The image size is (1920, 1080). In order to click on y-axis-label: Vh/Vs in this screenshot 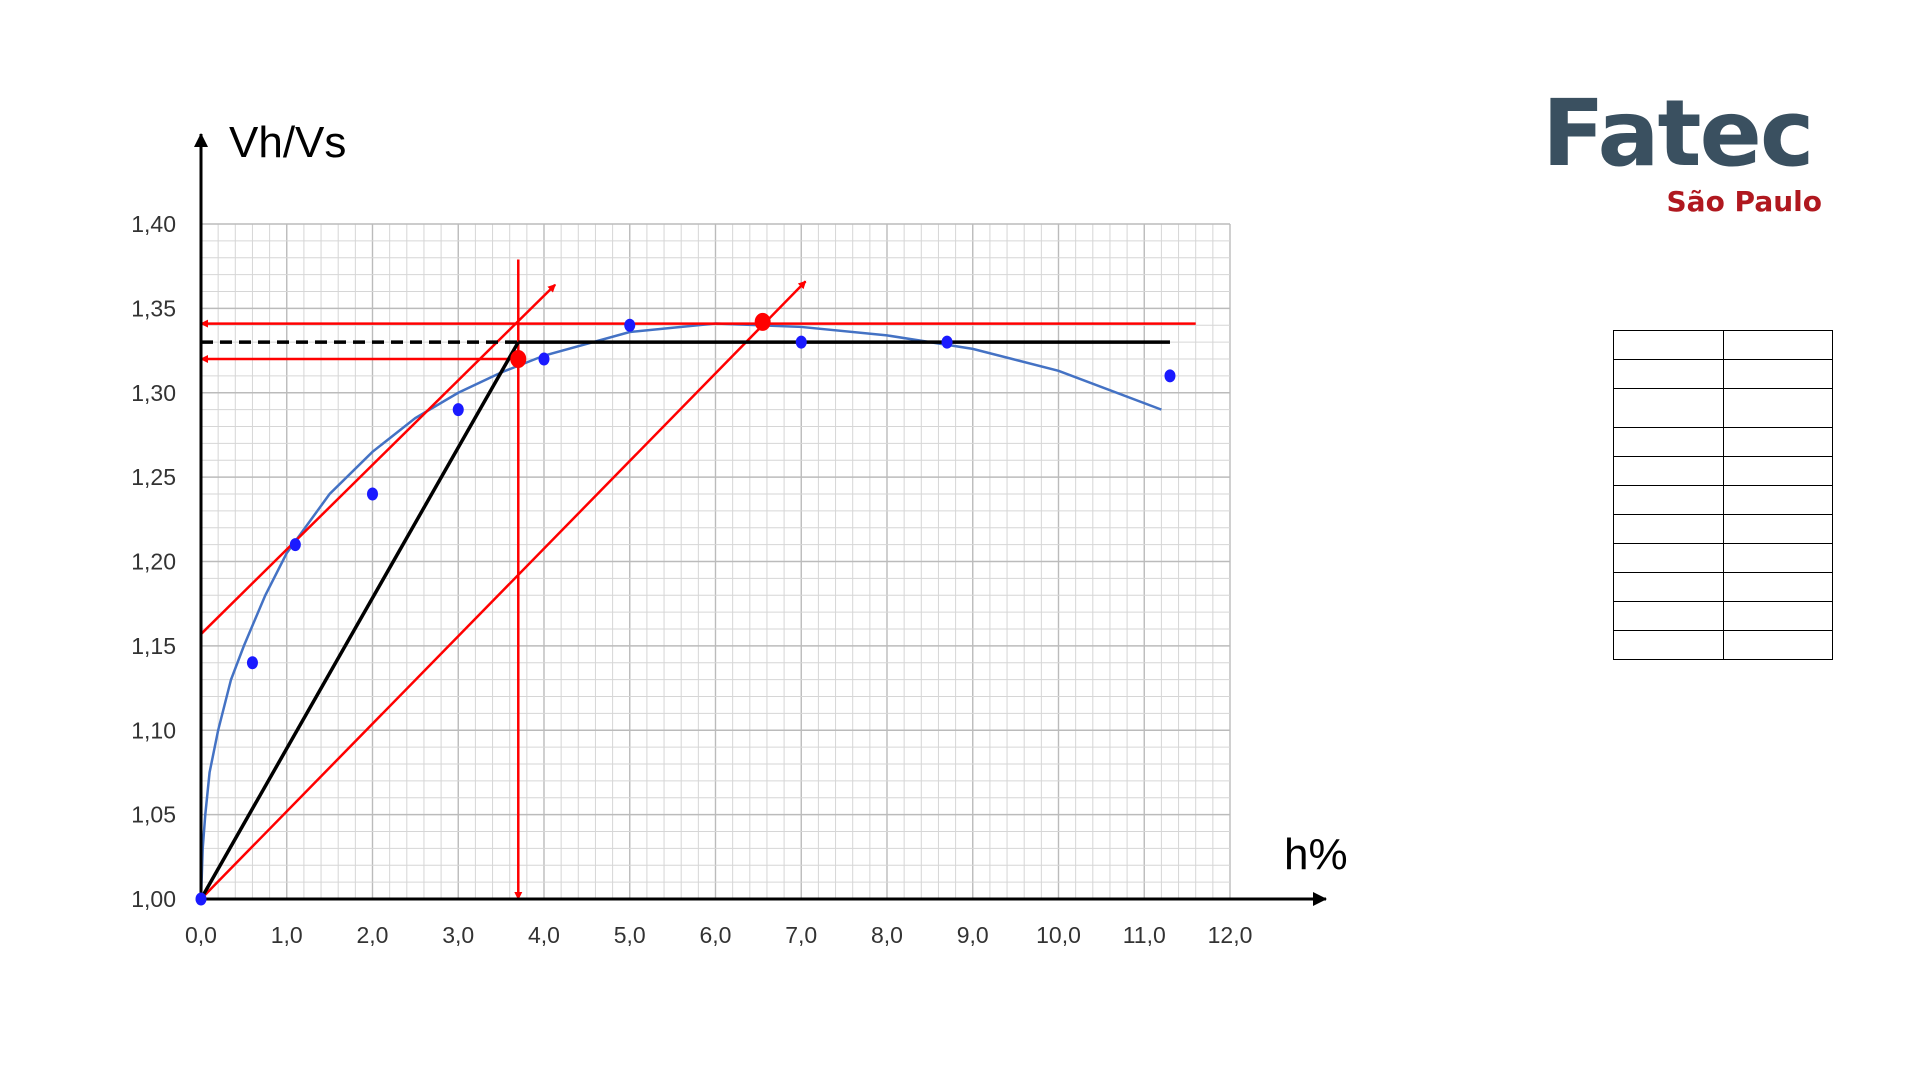, I will do `click(287, 142)`.